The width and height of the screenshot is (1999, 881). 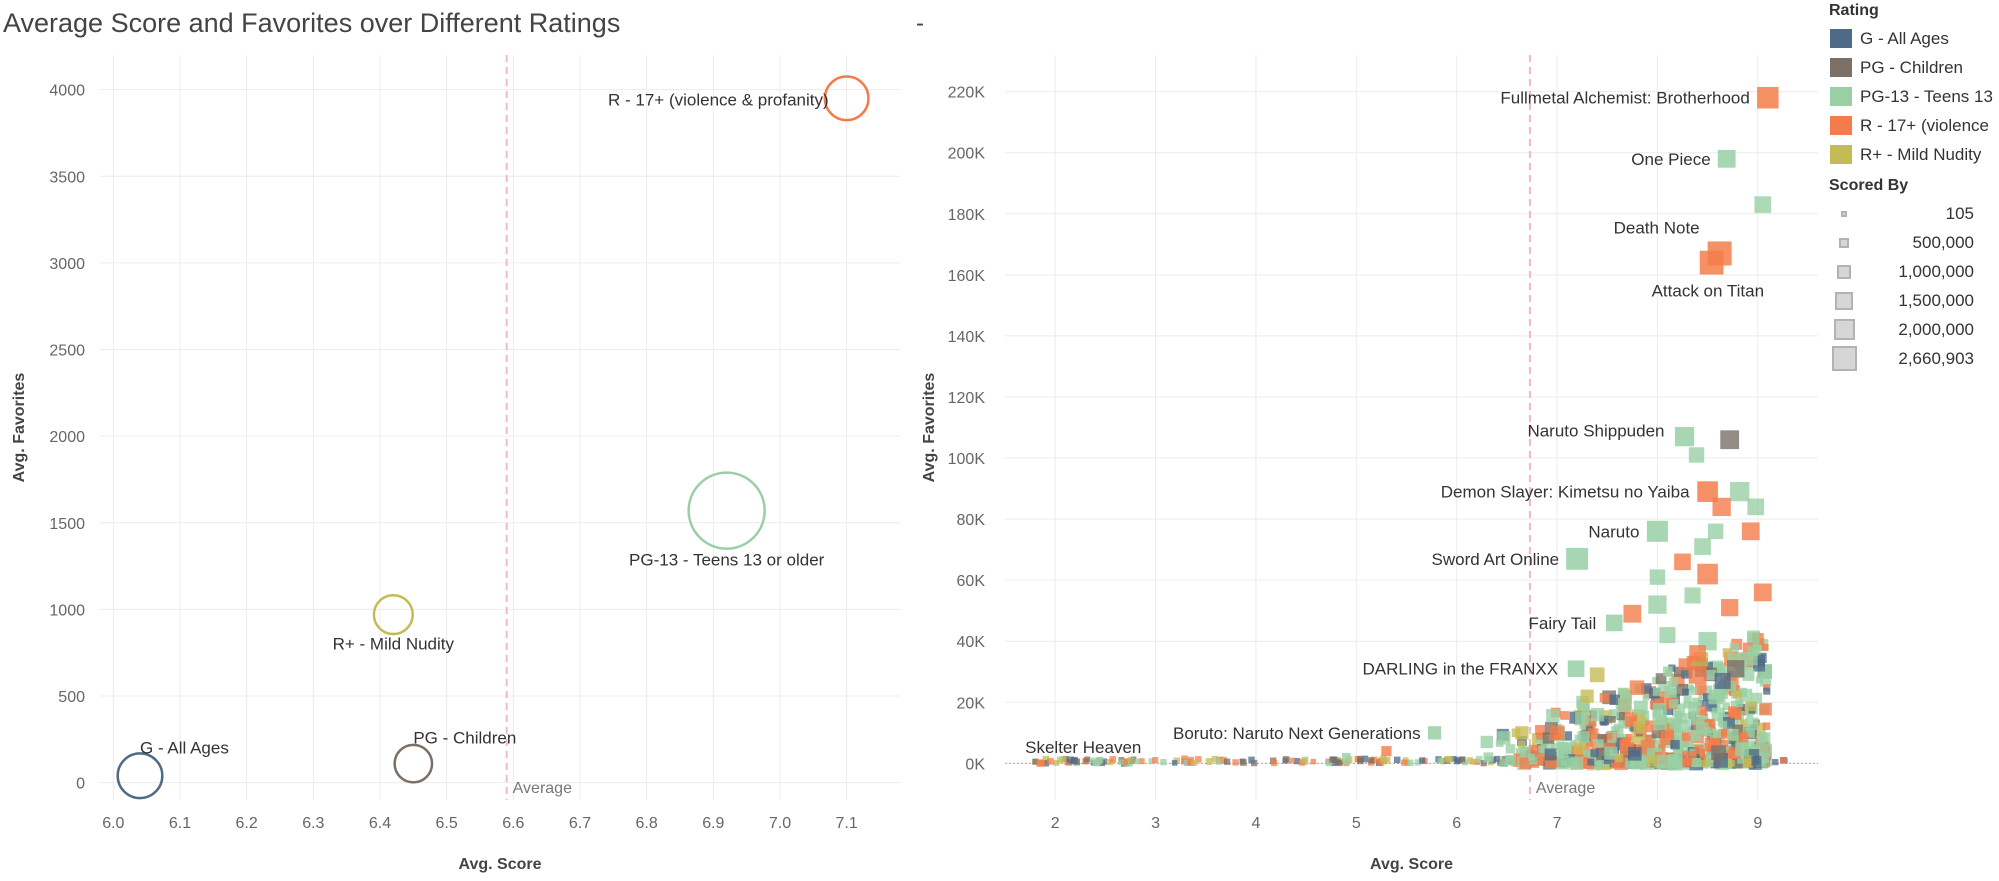 What do you see at coordinates (1461, 669) in the screenshot?
I see `point-label: DARLING in the FRANXX` at bounding box center [1461, 669].